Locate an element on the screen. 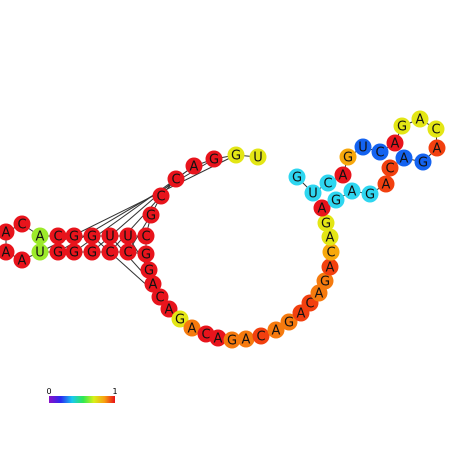 The width and height of the screenshot is (452, 452). color-scale-bar is located at coordinates (82, 399).